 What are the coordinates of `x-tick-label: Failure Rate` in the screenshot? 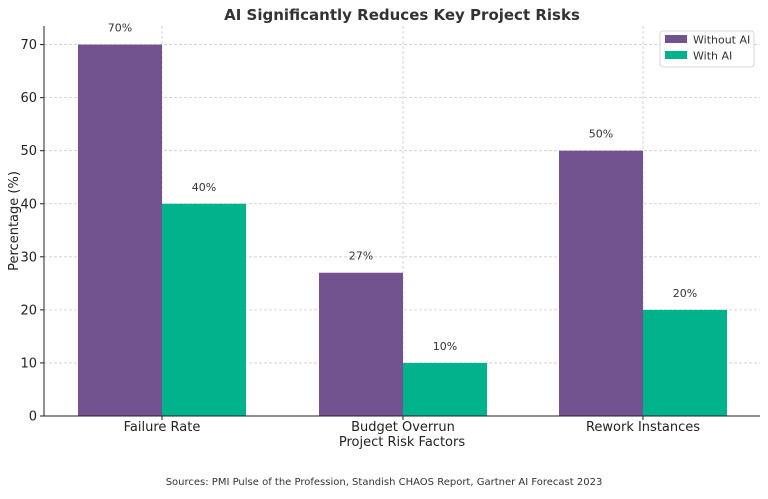 It's located at (162, 427).